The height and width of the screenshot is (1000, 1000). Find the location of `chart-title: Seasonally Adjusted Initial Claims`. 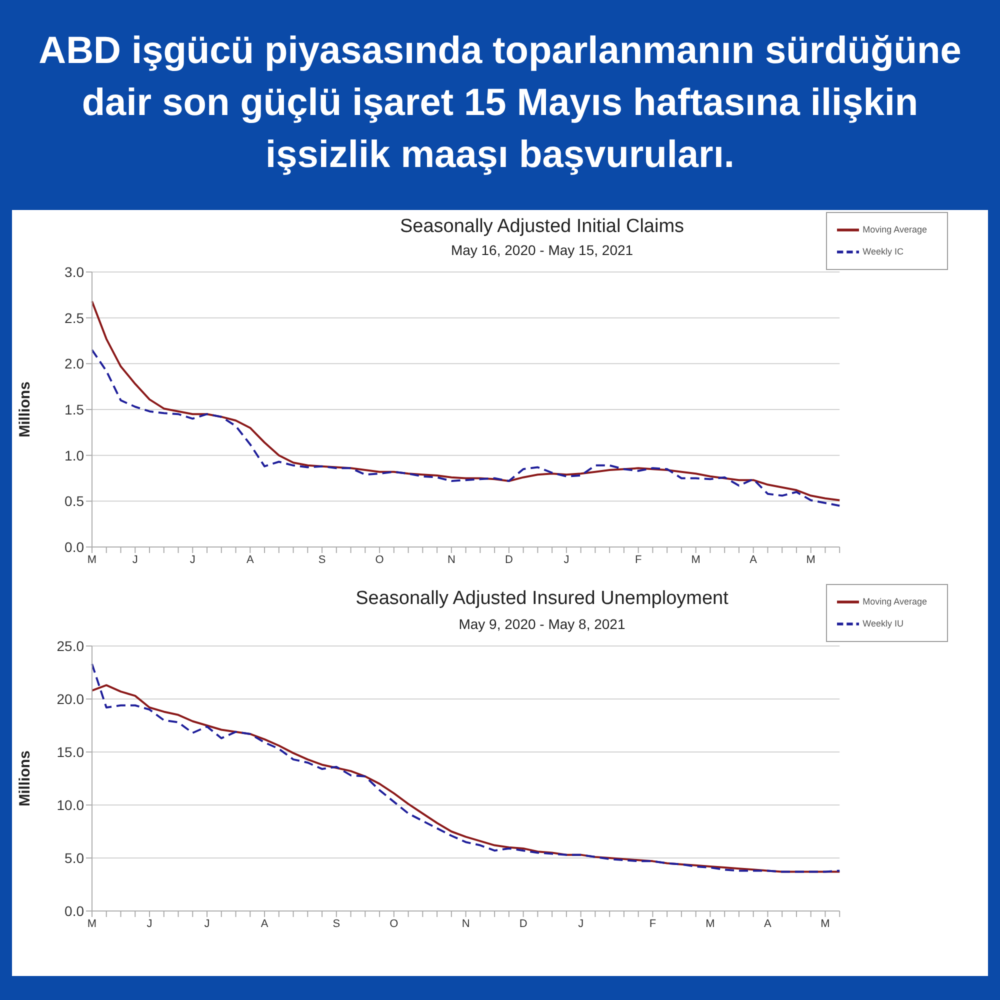

chart-title: Seasonally Adjusted Initial Claims is located at coordinates (542, 226).